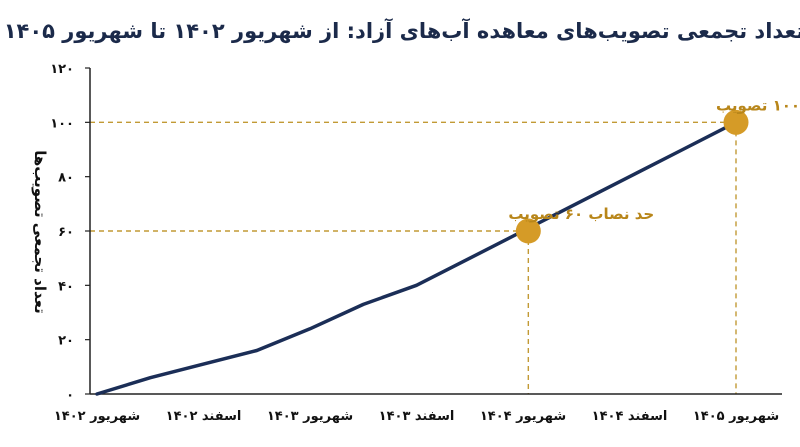  I want to click on y-tick-label: ۴۰, so click(66, 286).